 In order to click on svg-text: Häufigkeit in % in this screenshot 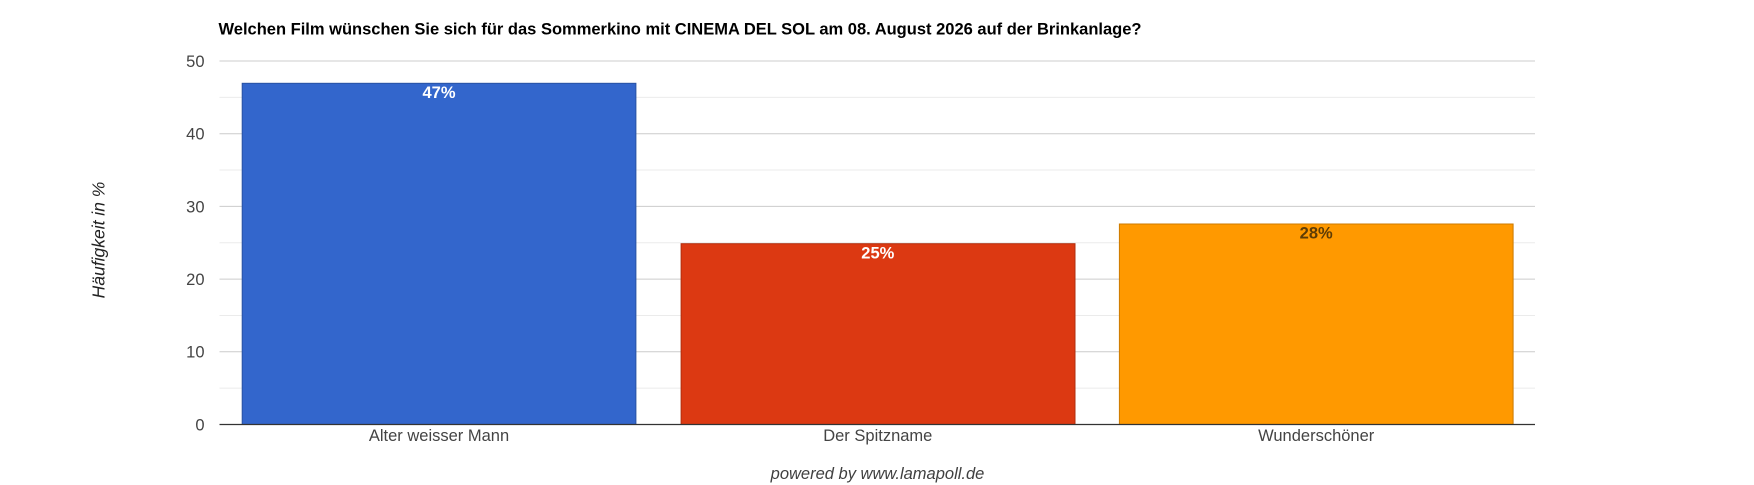, I will do `click(99, 240)`.